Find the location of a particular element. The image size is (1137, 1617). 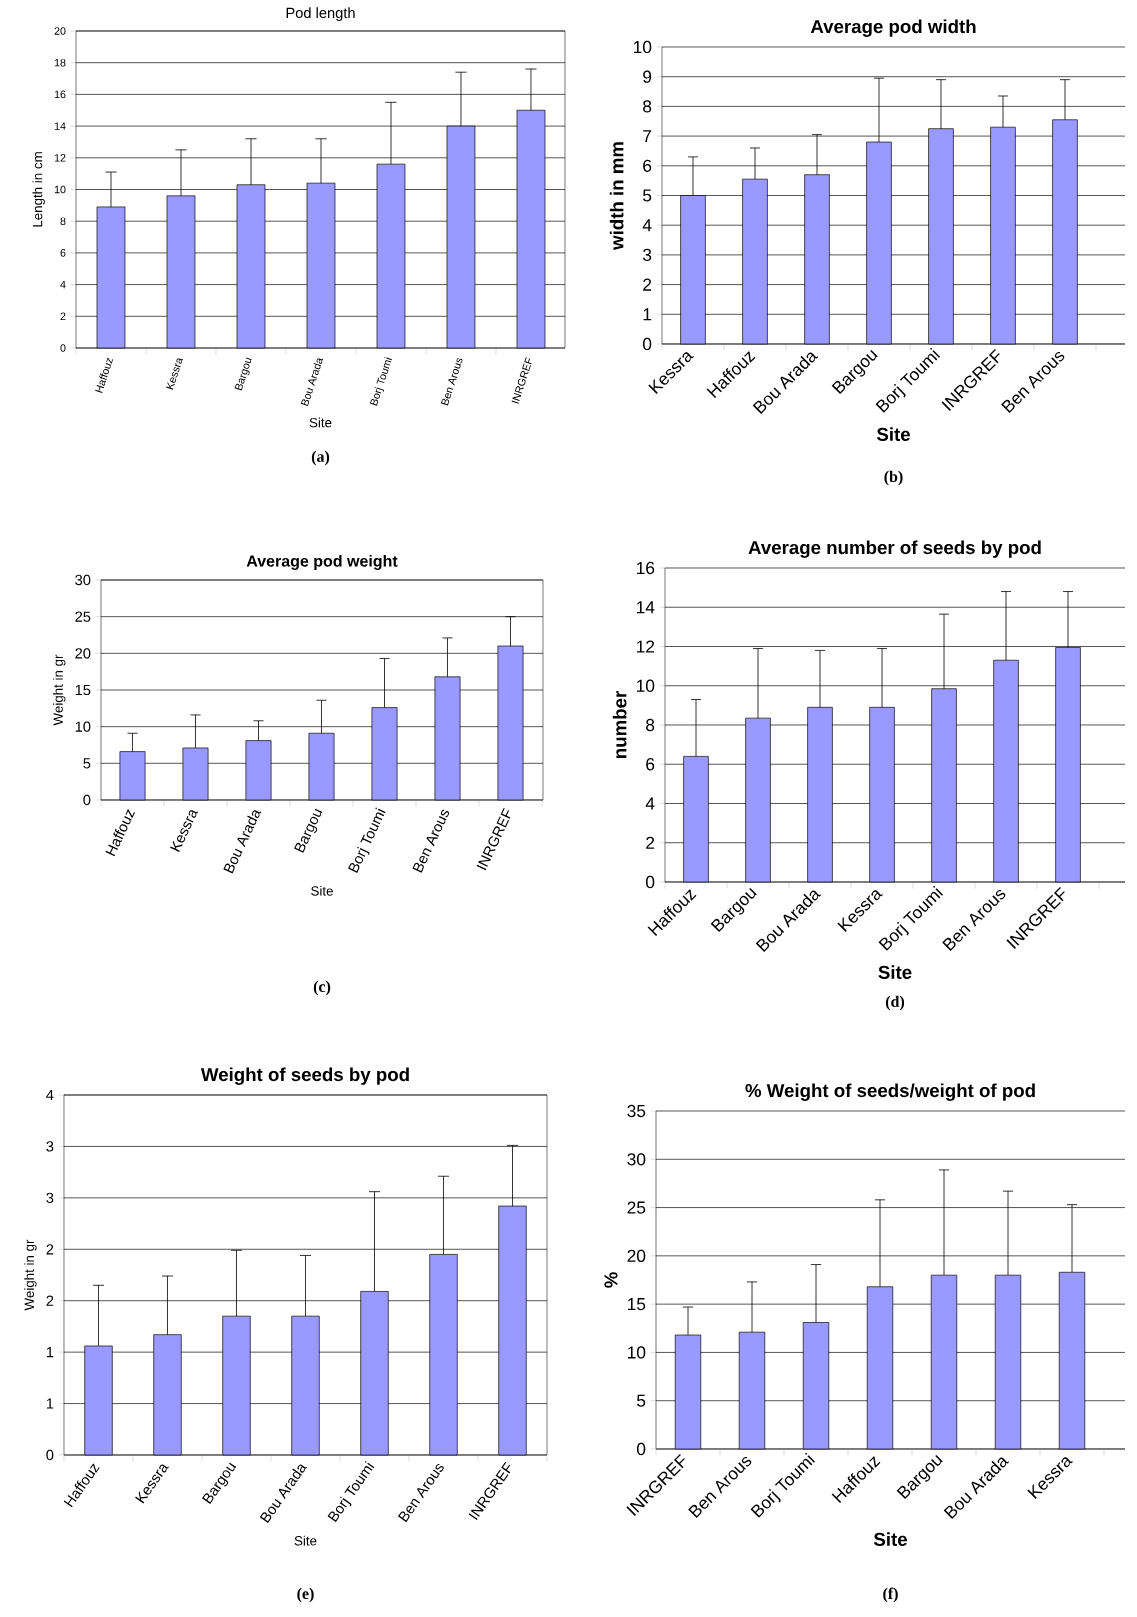

y-axis-title: Length in cm is located at coordinates (38, 189).